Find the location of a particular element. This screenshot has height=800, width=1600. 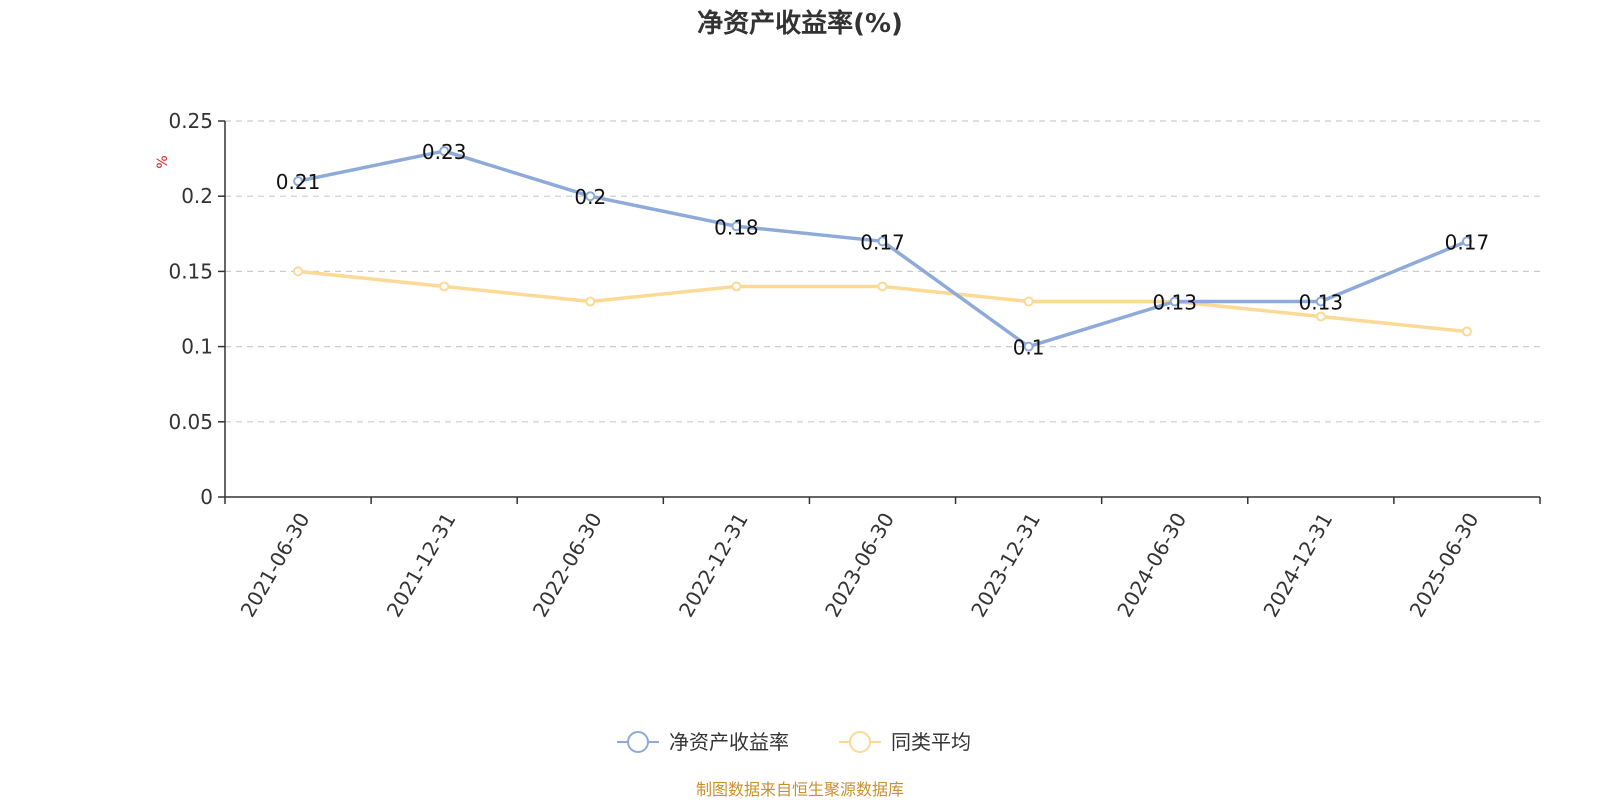

y-tick-label: 0.25 is located at coordinates (190, 121).